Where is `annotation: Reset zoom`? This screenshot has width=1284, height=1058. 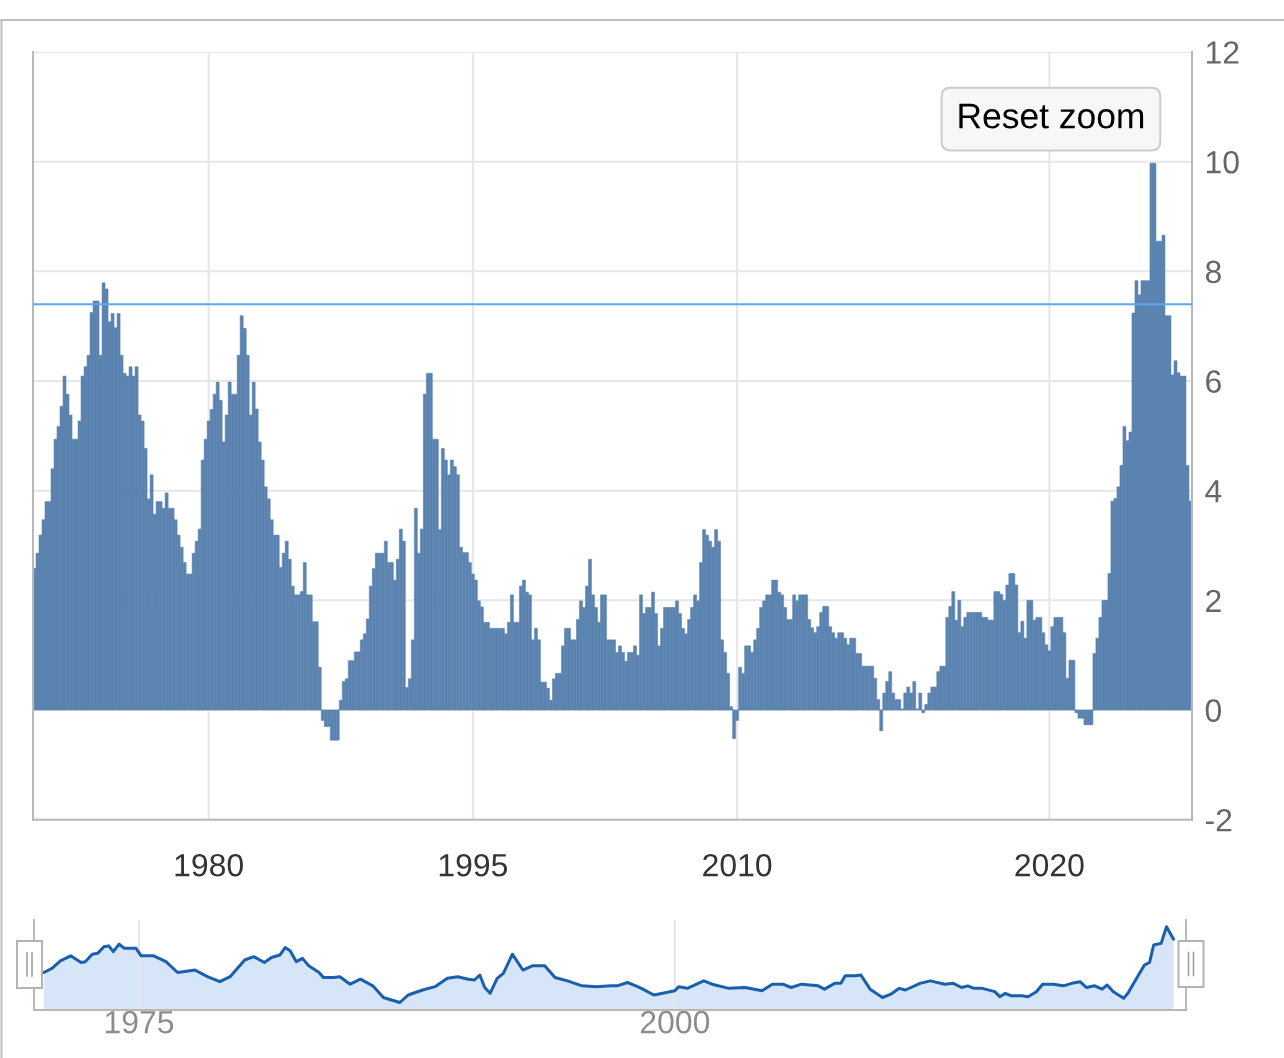 annotation: Reset zoom is located at coordinates (1051, 116).